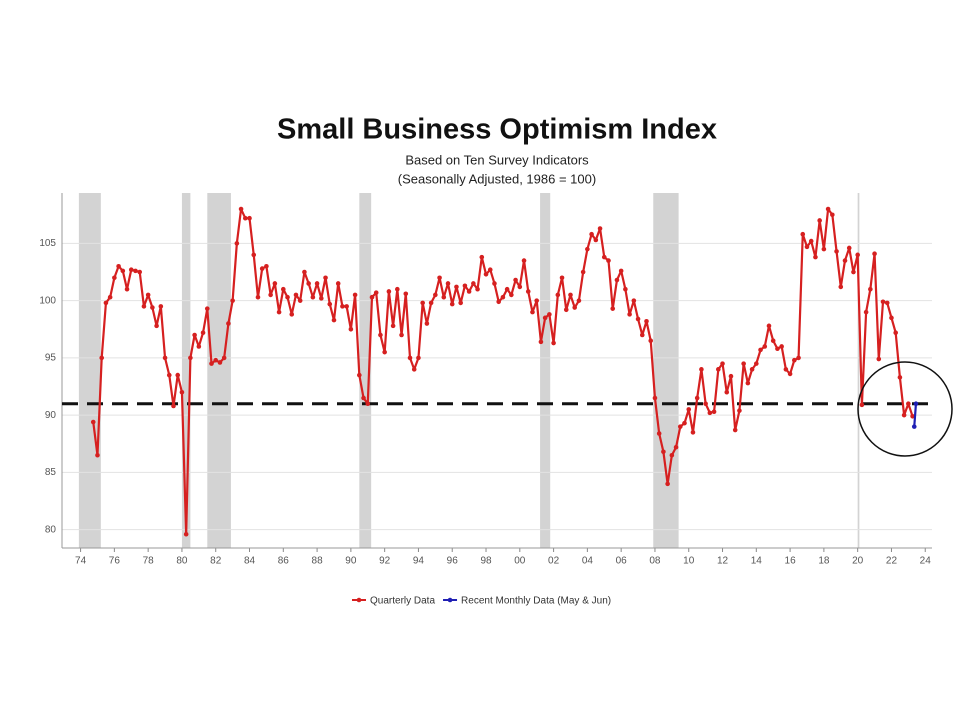 This screenshot has height=725, width=960. Describe the element at coordinates (182, 561) in the screenshot. I see `x-tick-label: 80` at that location.